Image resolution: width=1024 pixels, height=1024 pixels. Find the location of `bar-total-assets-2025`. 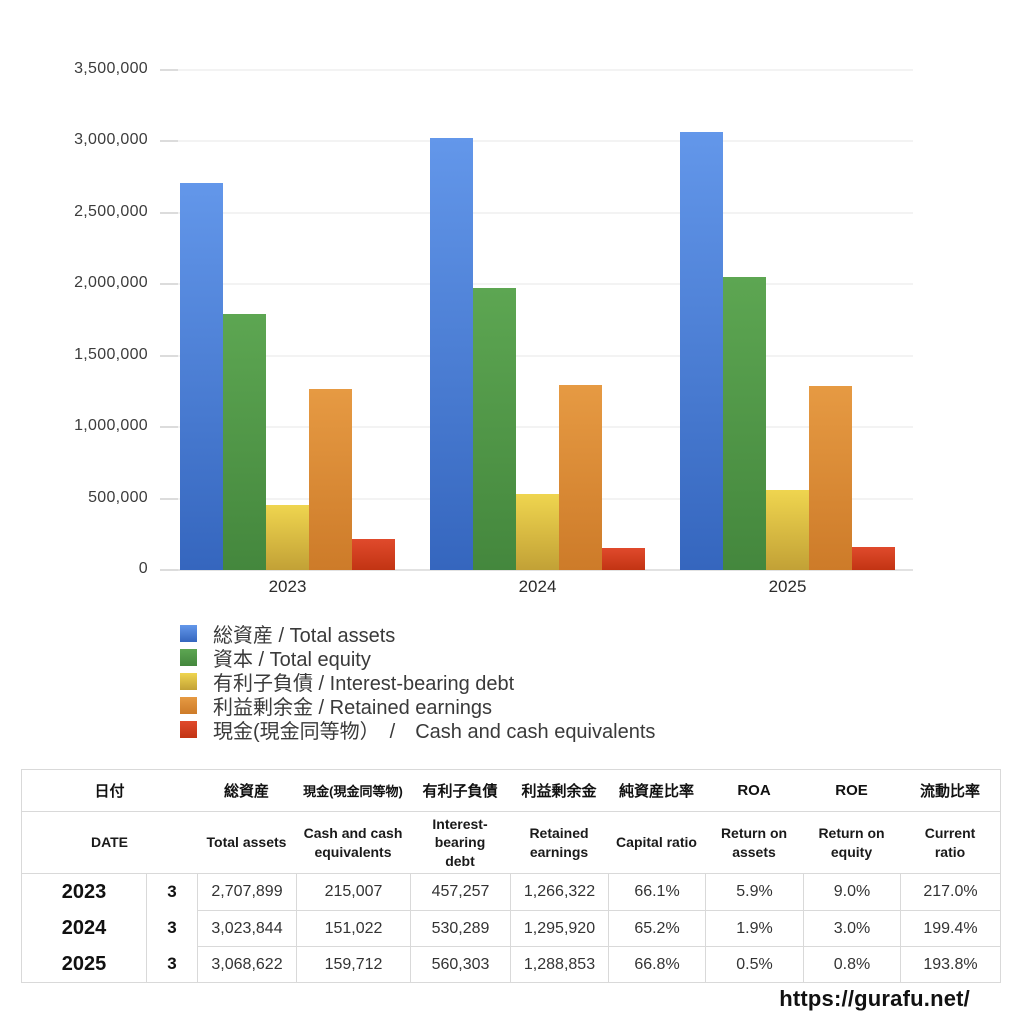

bar-total-assets-2025 is located at coordinates (701, 351).